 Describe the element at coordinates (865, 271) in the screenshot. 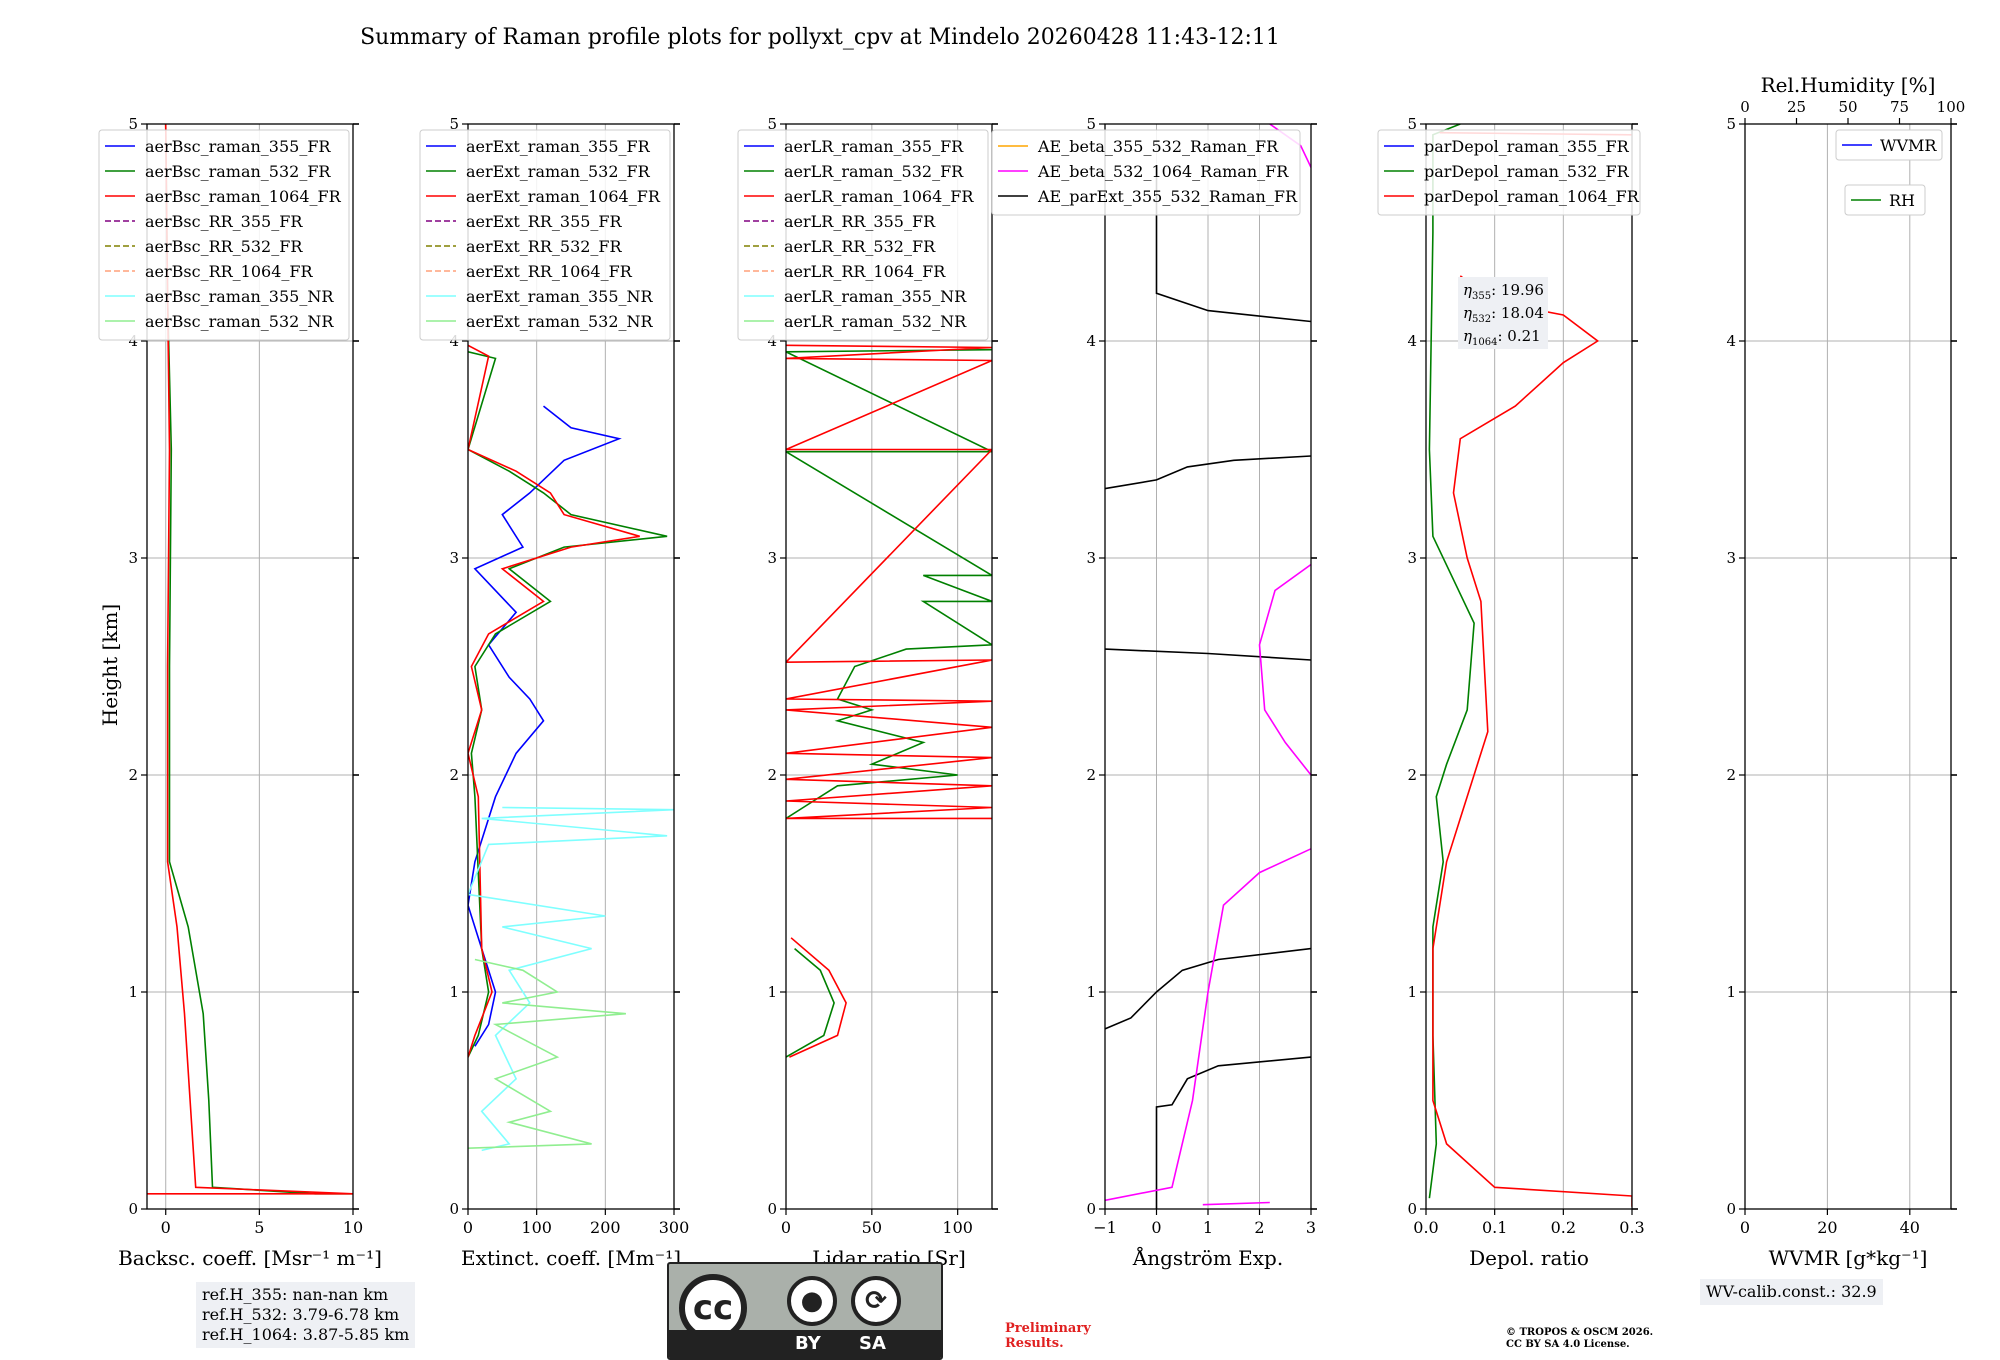

I see `legend-label: aerLR_RR_1064_FR` at that location.